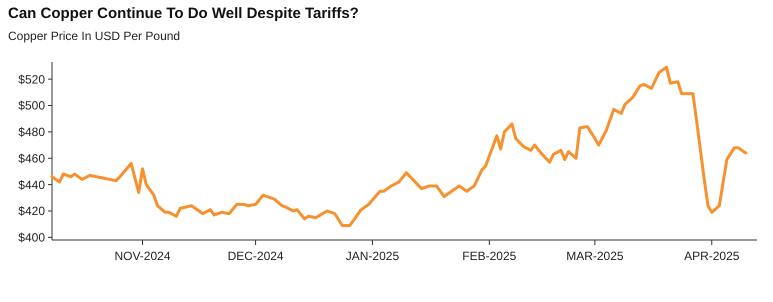 This screenshot has width=773, height=302. Describe the element at coordinates (32, 185) in the screenshot. I see `y-tick-label: $440` at that location.